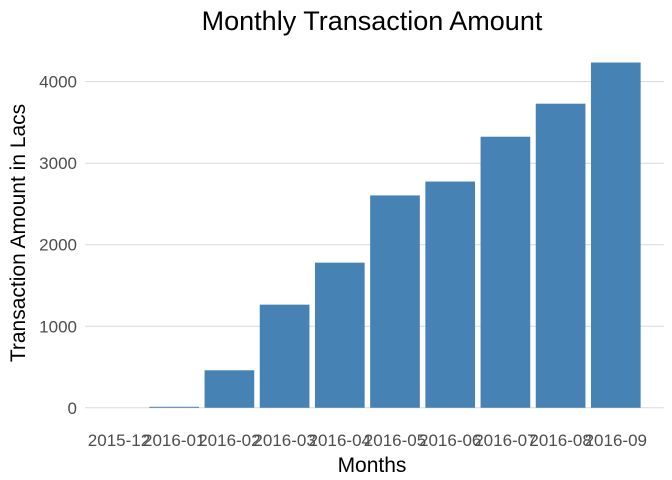  I want to click on x-axis-title: Months, so click(372, 465).